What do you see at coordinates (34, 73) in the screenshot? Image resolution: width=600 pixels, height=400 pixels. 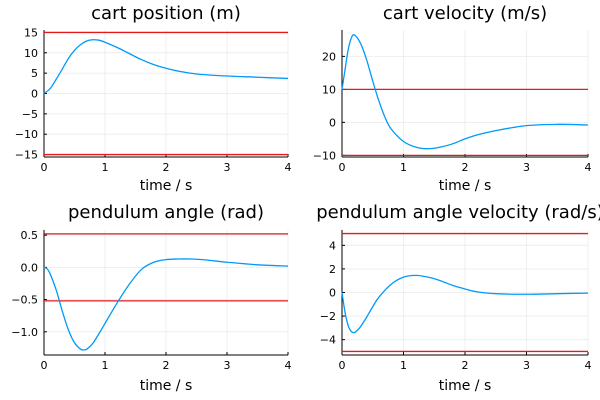 I see `y-tick-label: 5` at bounding box center [34, 73].